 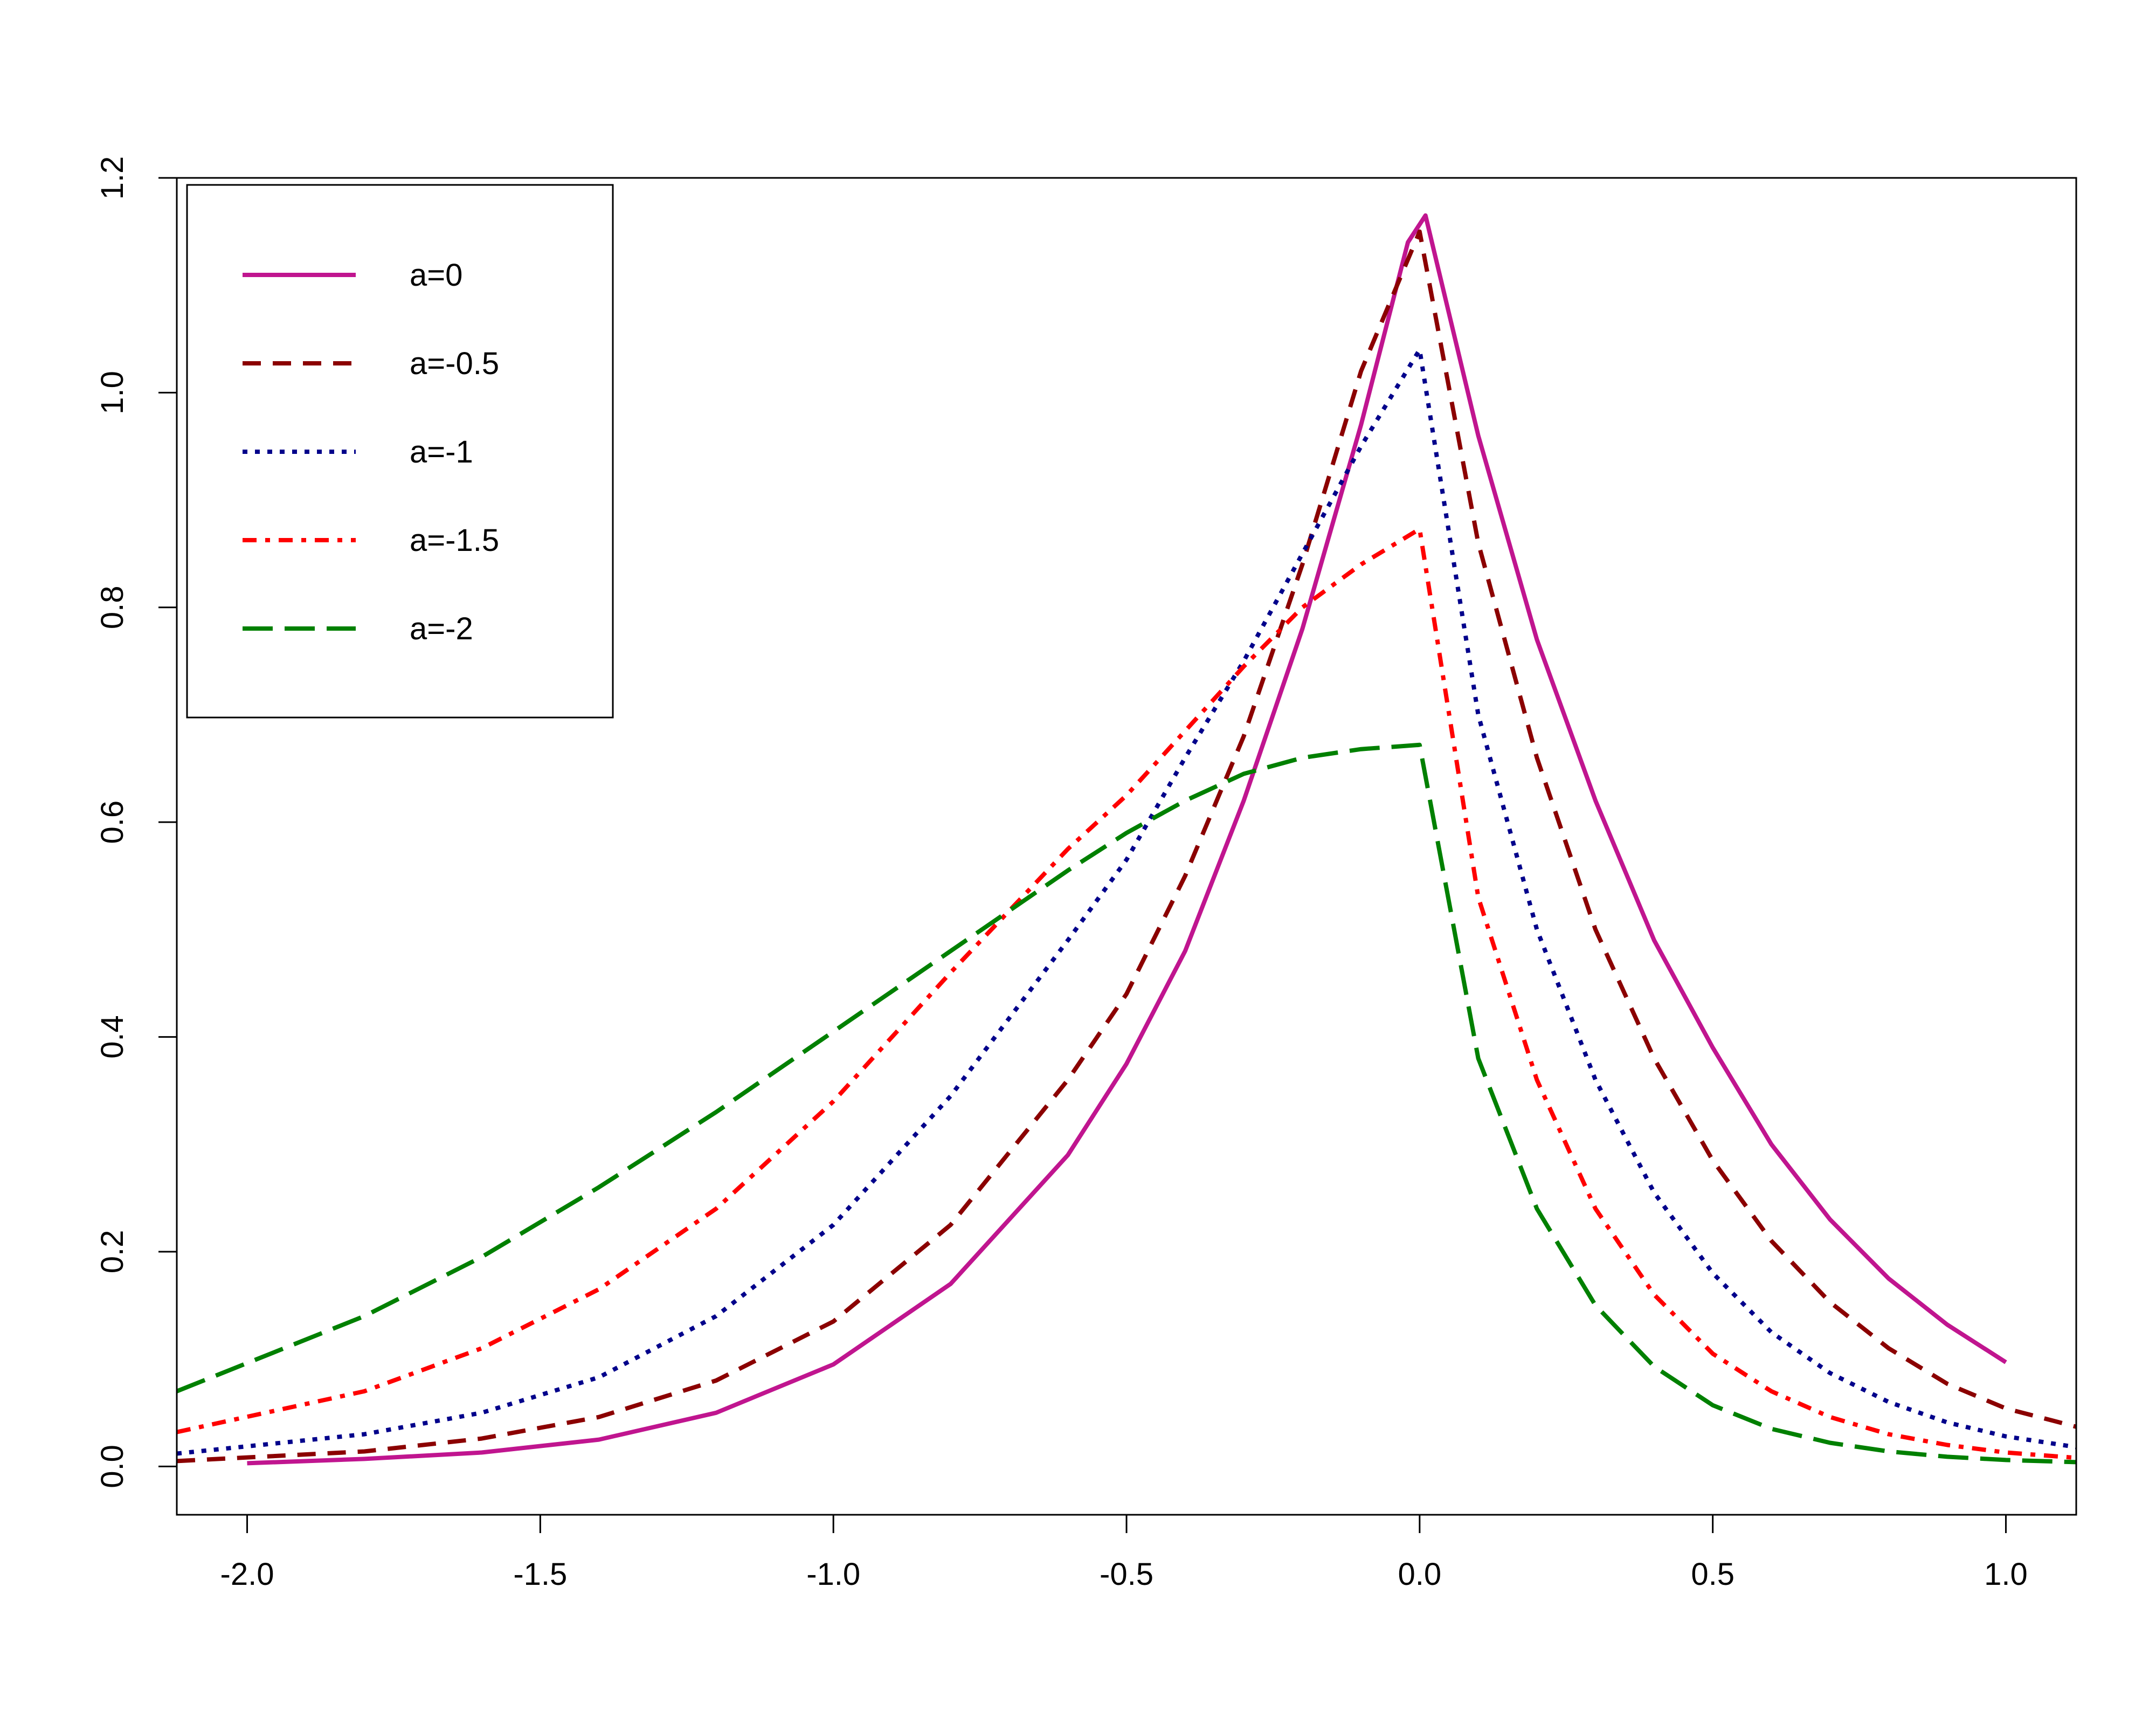 What do you see at coordinates (540, 1574) in the screenshot?
I see `x-tick-label: -1.5` at bounding box center [540, 1574].